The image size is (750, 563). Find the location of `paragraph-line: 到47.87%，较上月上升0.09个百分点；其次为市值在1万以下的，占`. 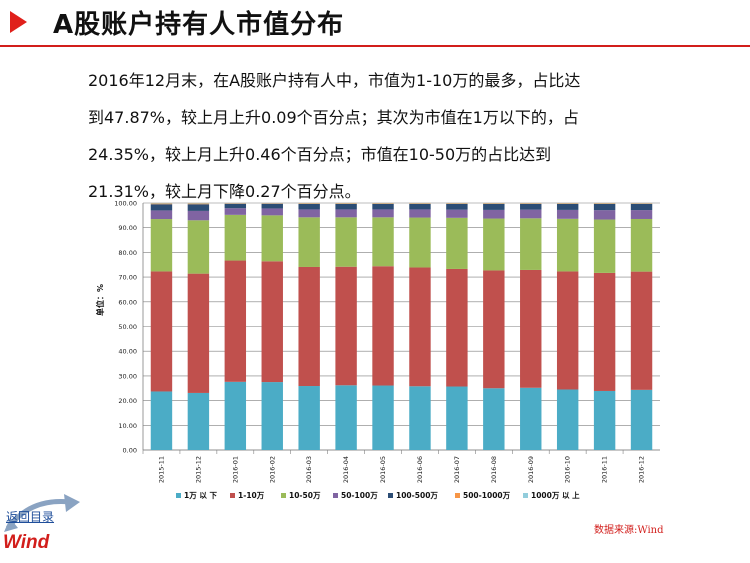

paragraph-line: 到47.87%，较上月上升0.09个百分点；其次为市值在1万以下的，占 is located at coordinates (333, 117).